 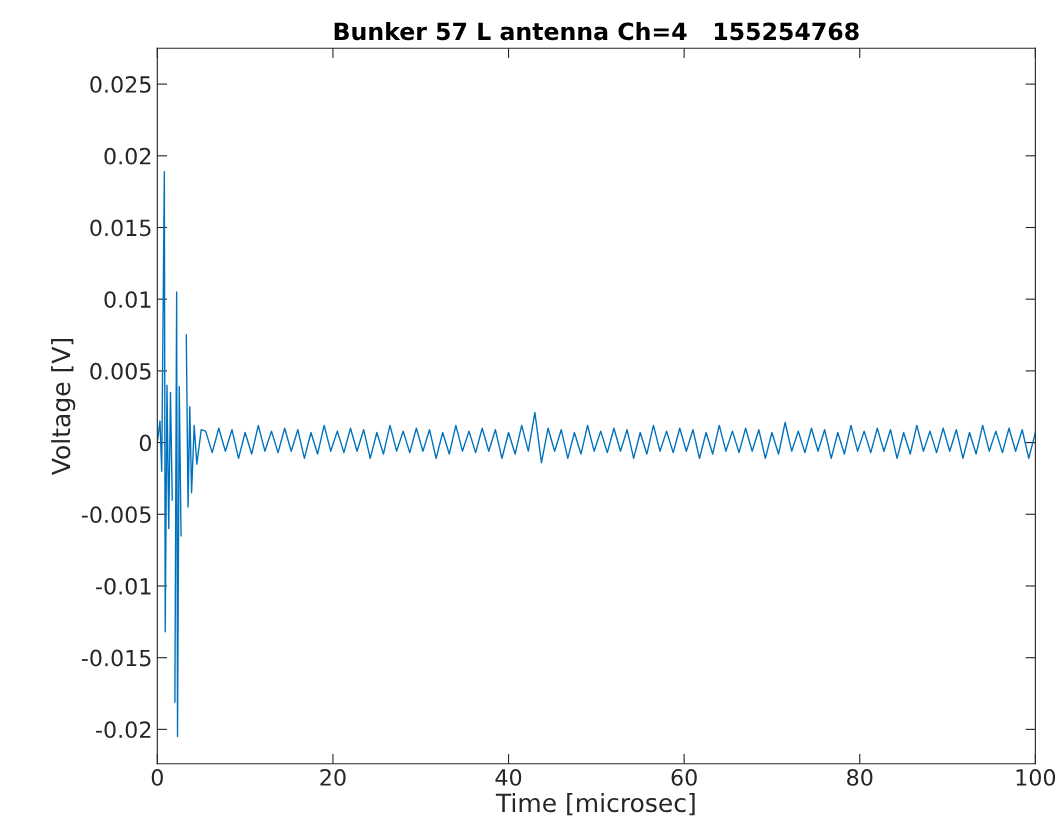 I want to click on chart-title: Bunker 57 L antenna Ch=4 155254768, so click(x=596, y=31).